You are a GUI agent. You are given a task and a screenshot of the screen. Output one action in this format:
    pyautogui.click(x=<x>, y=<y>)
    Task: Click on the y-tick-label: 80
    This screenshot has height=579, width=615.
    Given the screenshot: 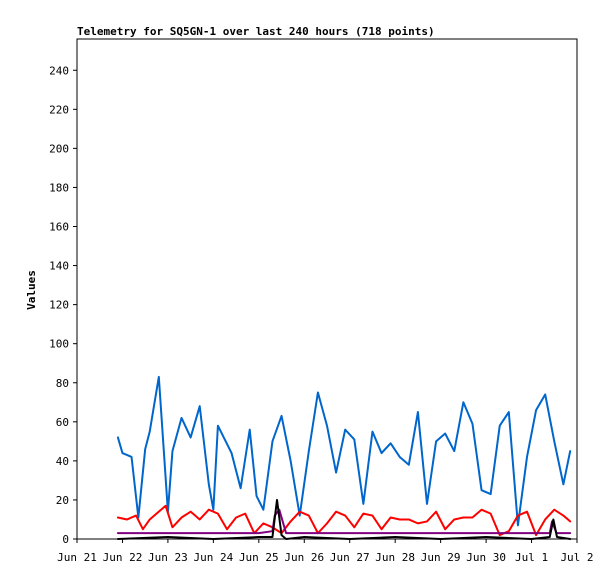 What is the action you would take?
    pyautogui.click(x=62, y=383)
    